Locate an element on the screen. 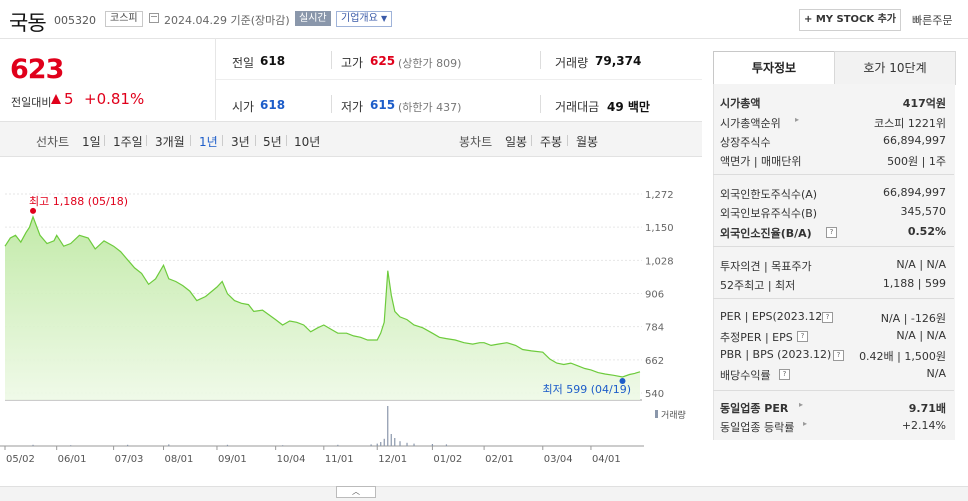 The image size is (968, 501). period-5y: 5년 is located at coordinates (272, 142).